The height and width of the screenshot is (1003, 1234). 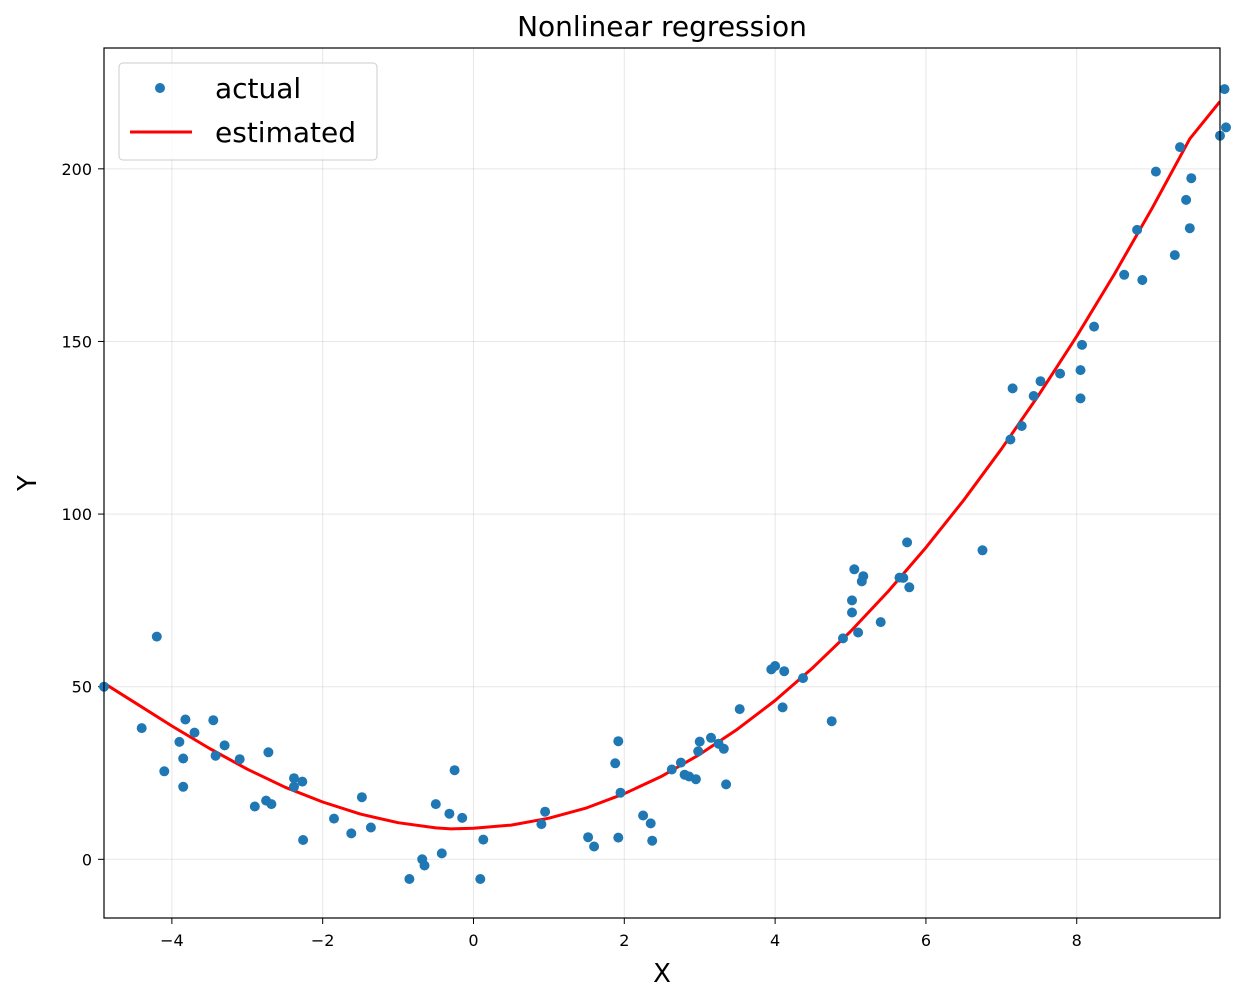 I want to click on y-tick-label: 100, so click(x=76, y=514).